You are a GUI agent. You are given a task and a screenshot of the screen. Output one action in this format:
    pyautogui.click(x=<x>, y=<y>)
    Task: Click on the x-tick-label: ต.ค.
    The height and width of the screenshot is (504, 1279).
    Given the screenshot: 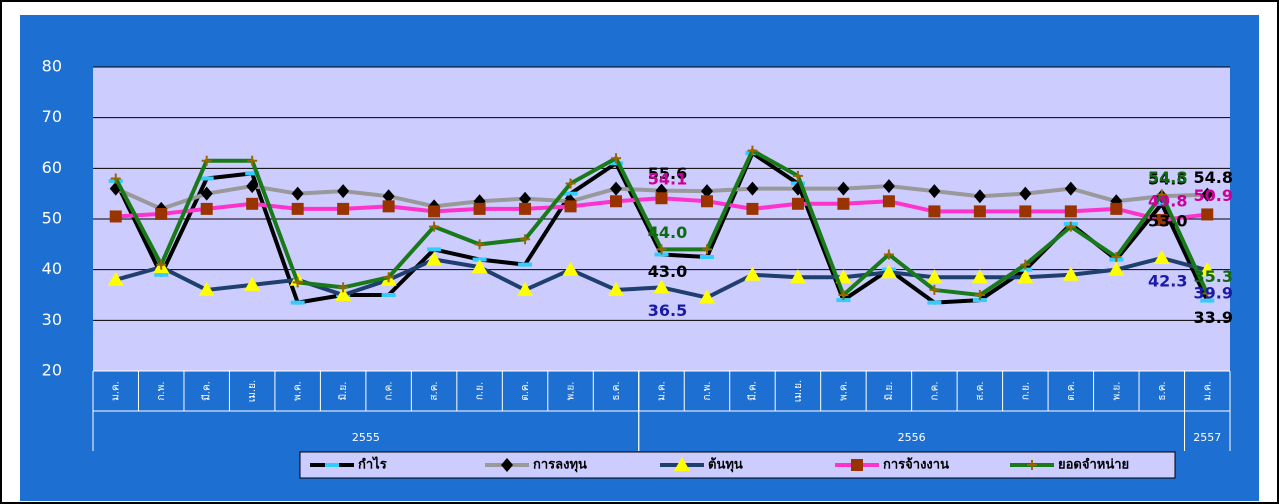 What is the action you would take?
    pyautogui.click(x=525, y=391)
    